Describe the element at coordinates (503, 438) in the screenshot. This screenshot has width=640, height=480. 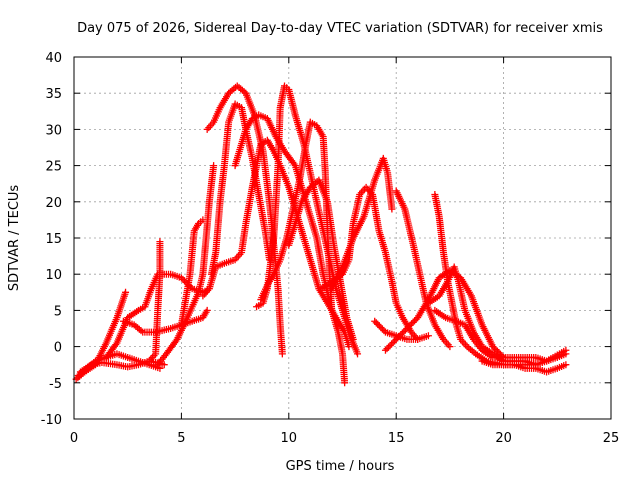
I see `x-tick-label: 20` at that location.